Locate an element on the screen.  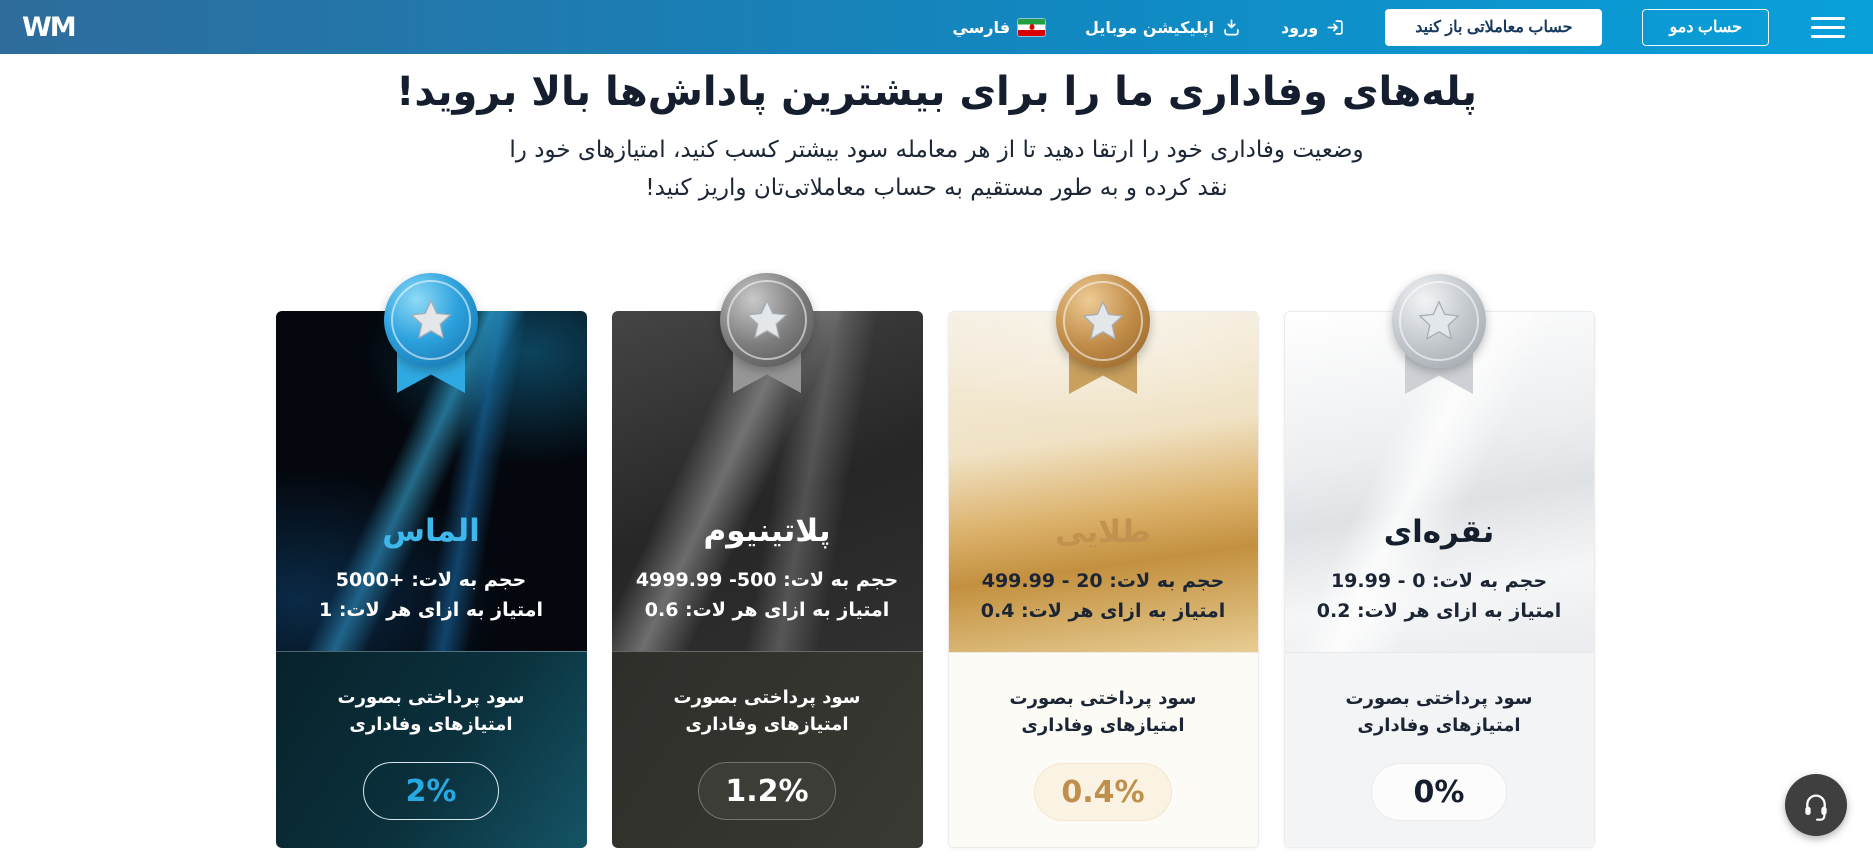
tier-points: امتیاز به ازای هر لات: 1 is located at coordinates (431, 610).